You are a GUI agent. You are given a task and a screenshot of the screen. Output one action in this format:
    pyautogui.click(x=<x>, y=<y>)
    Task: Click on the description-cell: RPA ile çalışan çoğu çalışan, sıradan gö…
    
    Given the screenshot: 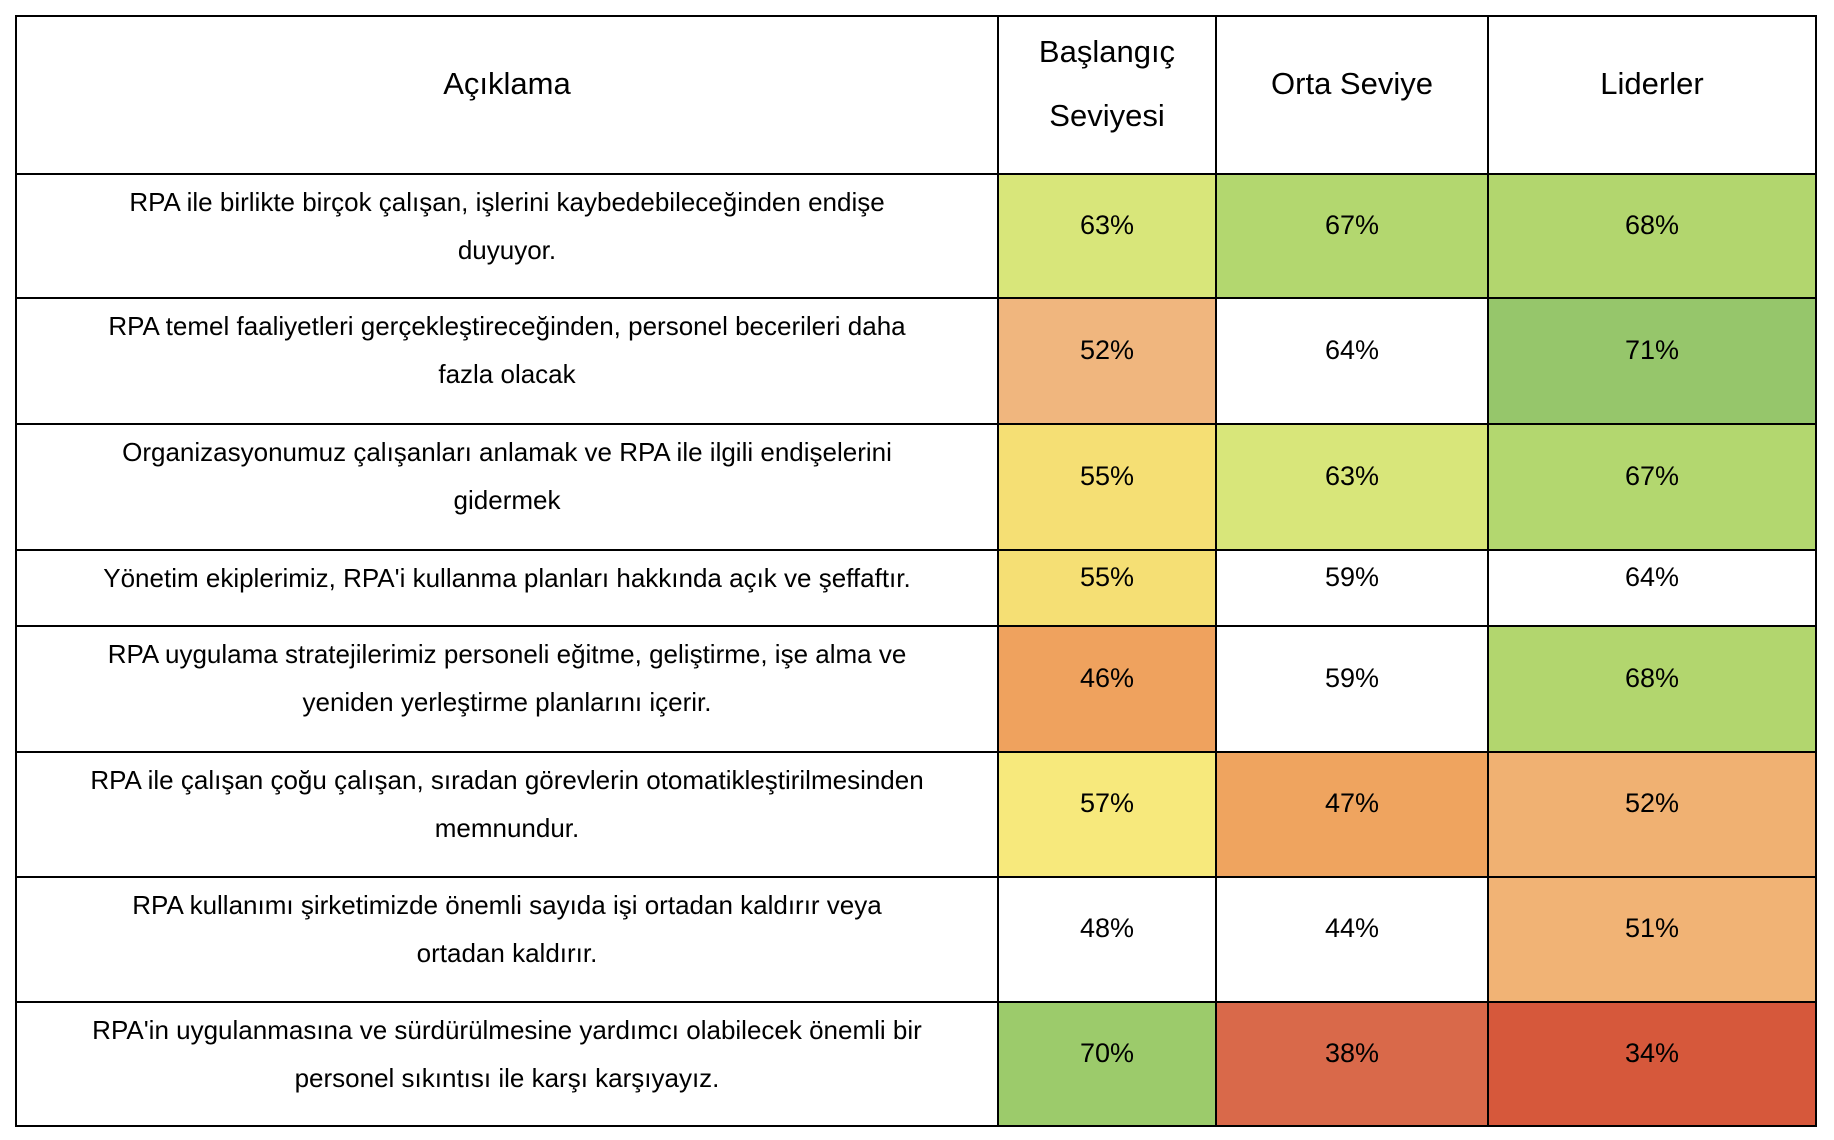 What is the action you would take?
    pyautogui.click(x=507, y=814)
    